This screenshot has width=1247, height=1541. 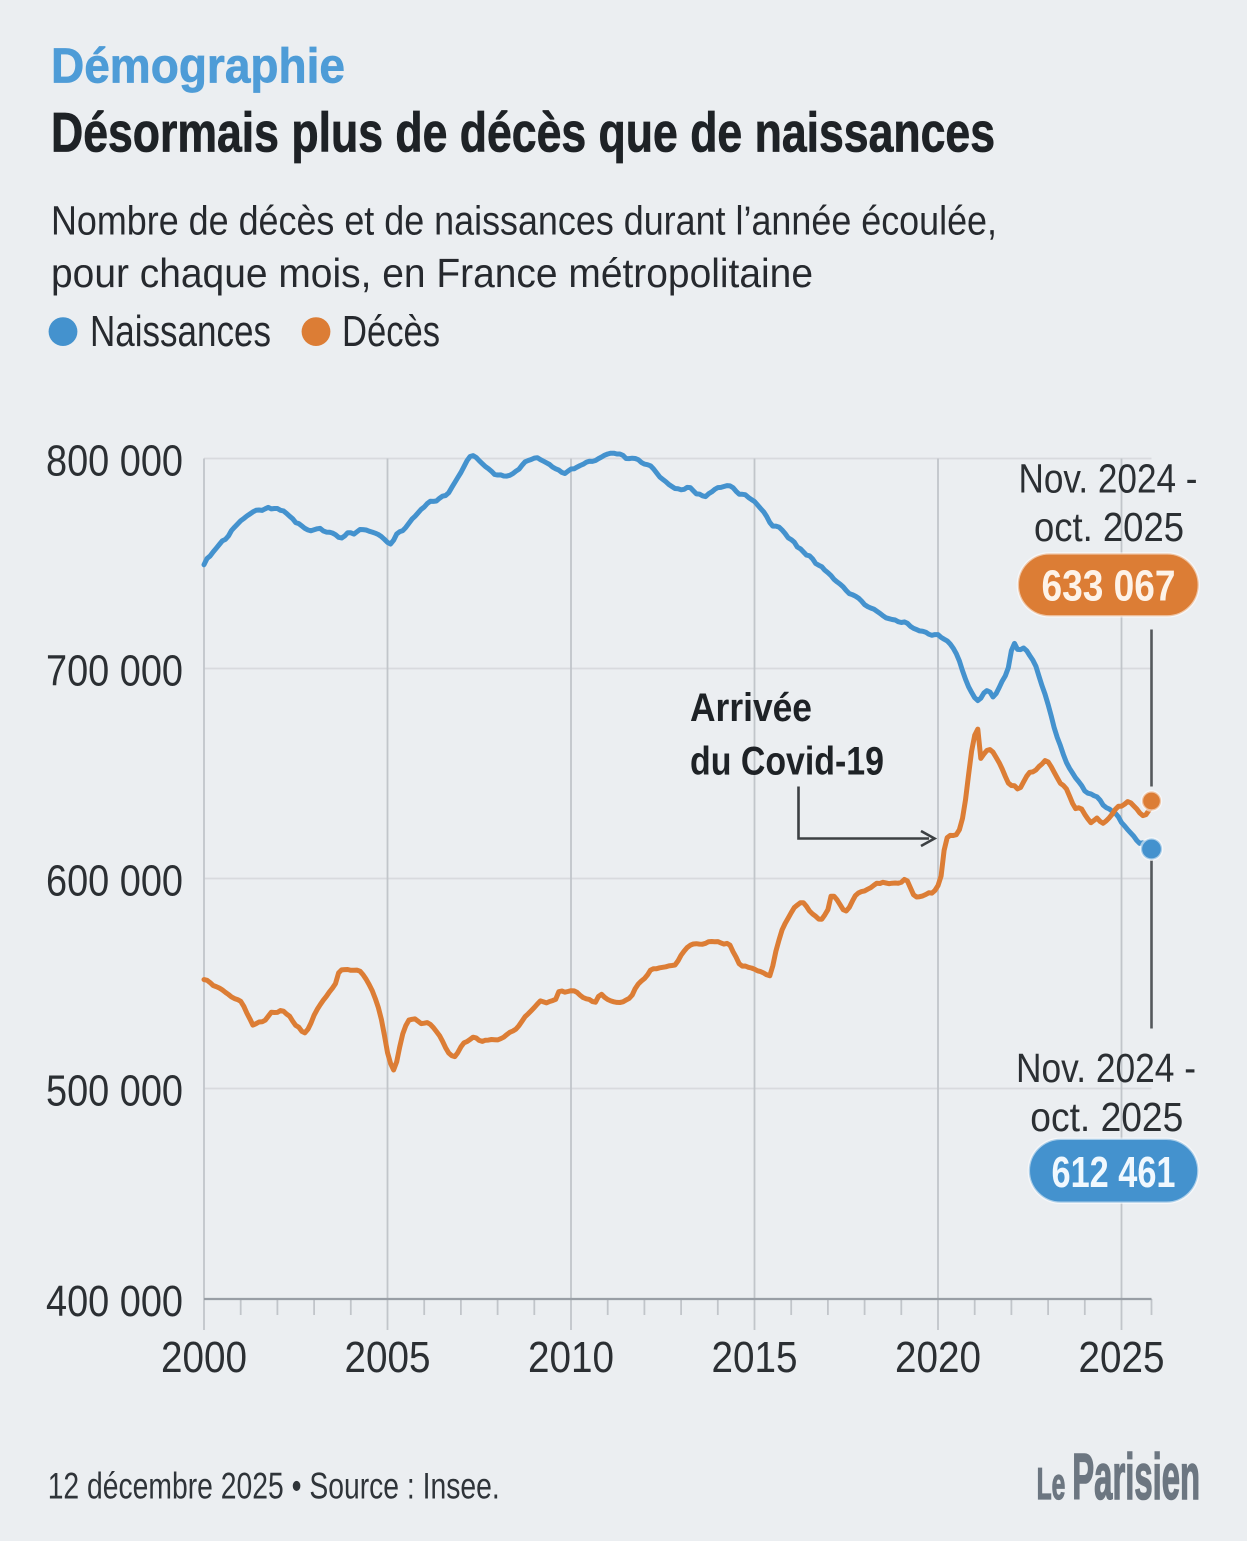 I want to click on svg-text: Décès, so click(x=391, y=331).